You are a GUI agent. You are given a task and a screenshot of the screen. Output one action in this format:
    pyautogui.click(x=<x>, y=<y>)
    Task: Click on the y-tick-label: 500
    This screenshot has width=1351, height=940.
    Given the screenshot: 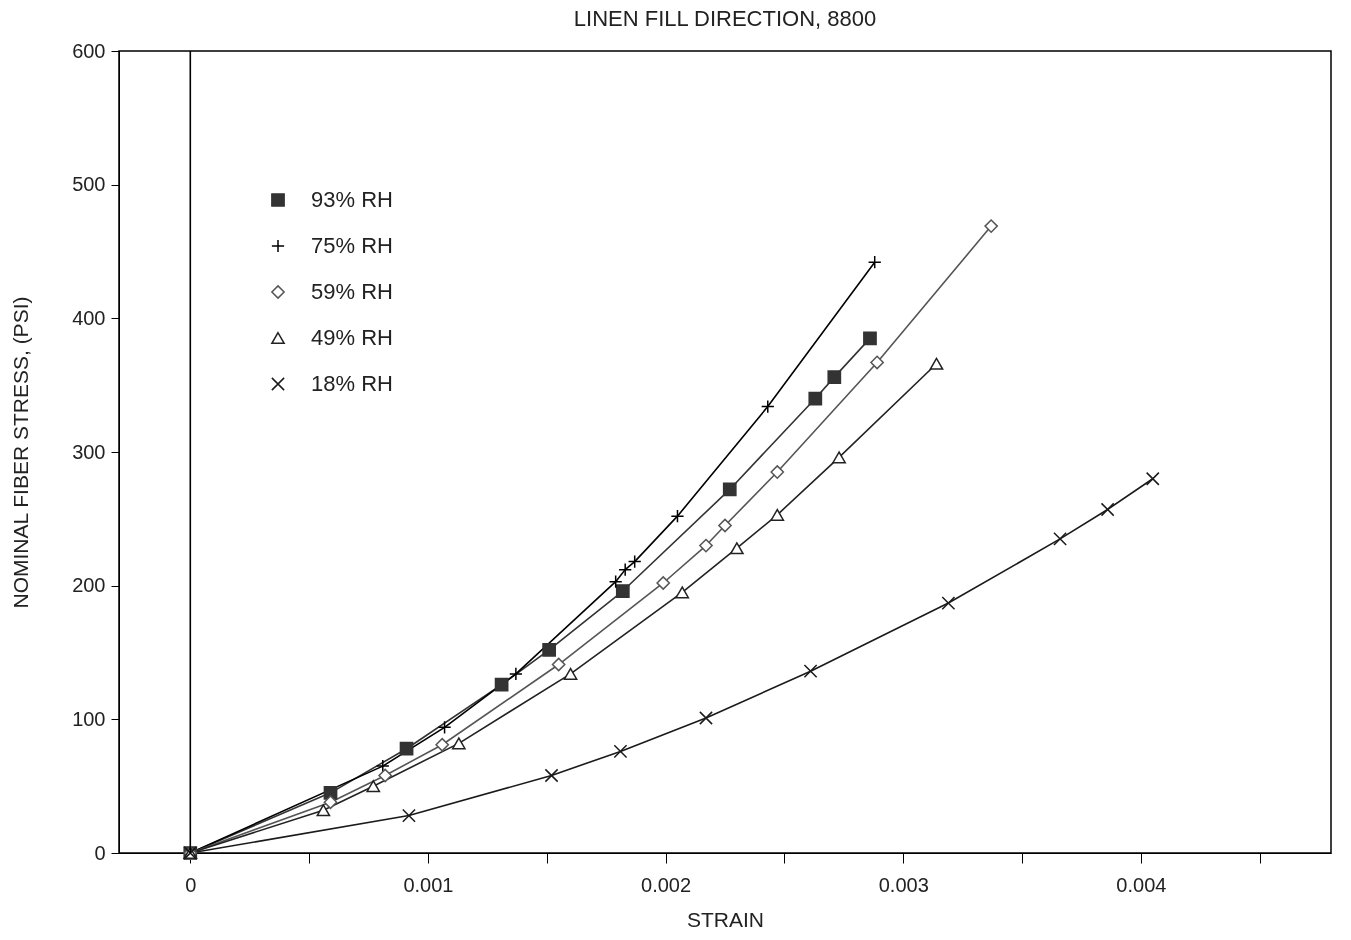 What is the action you would take?
    pyautogui.click(x=89, y=184)
    